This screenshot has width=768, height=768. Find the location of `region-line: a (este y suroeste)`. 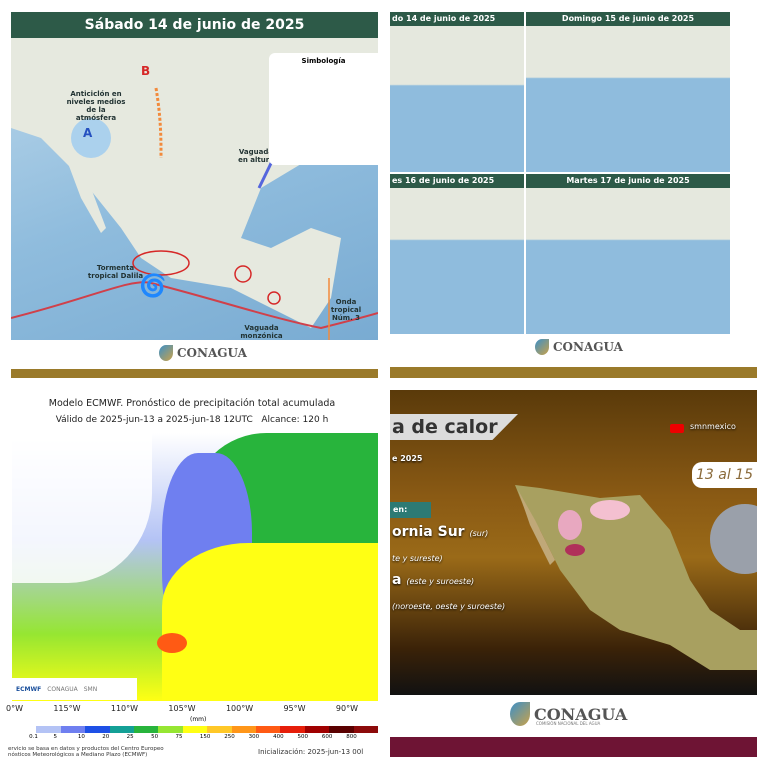

region-line: a (este y suroeste) is located at coordinates (433, 580).